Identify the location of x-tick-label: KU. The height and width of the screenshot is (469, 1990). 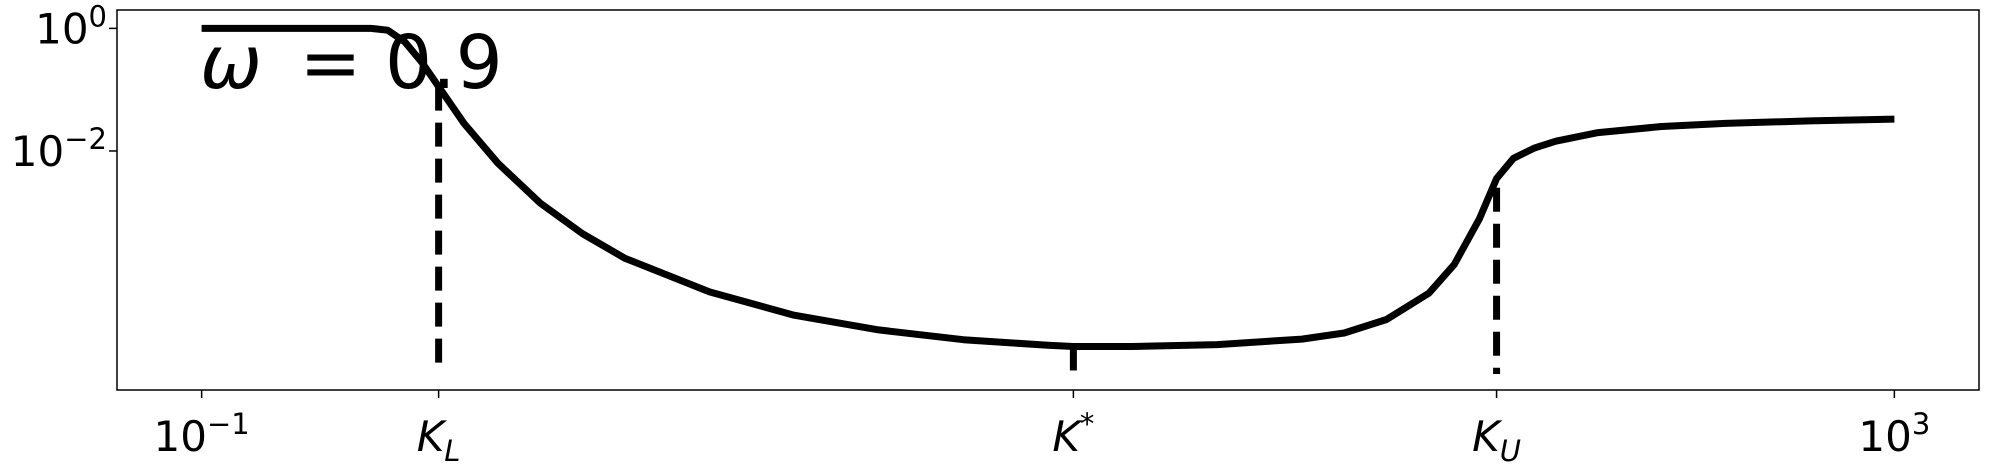
(1496, 440).